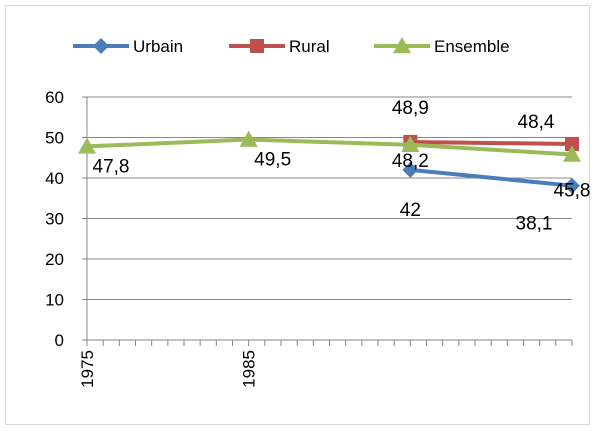 The width and height of the screenshot is (596, 431). I want to click on series-line-rural, so click(491, 142).